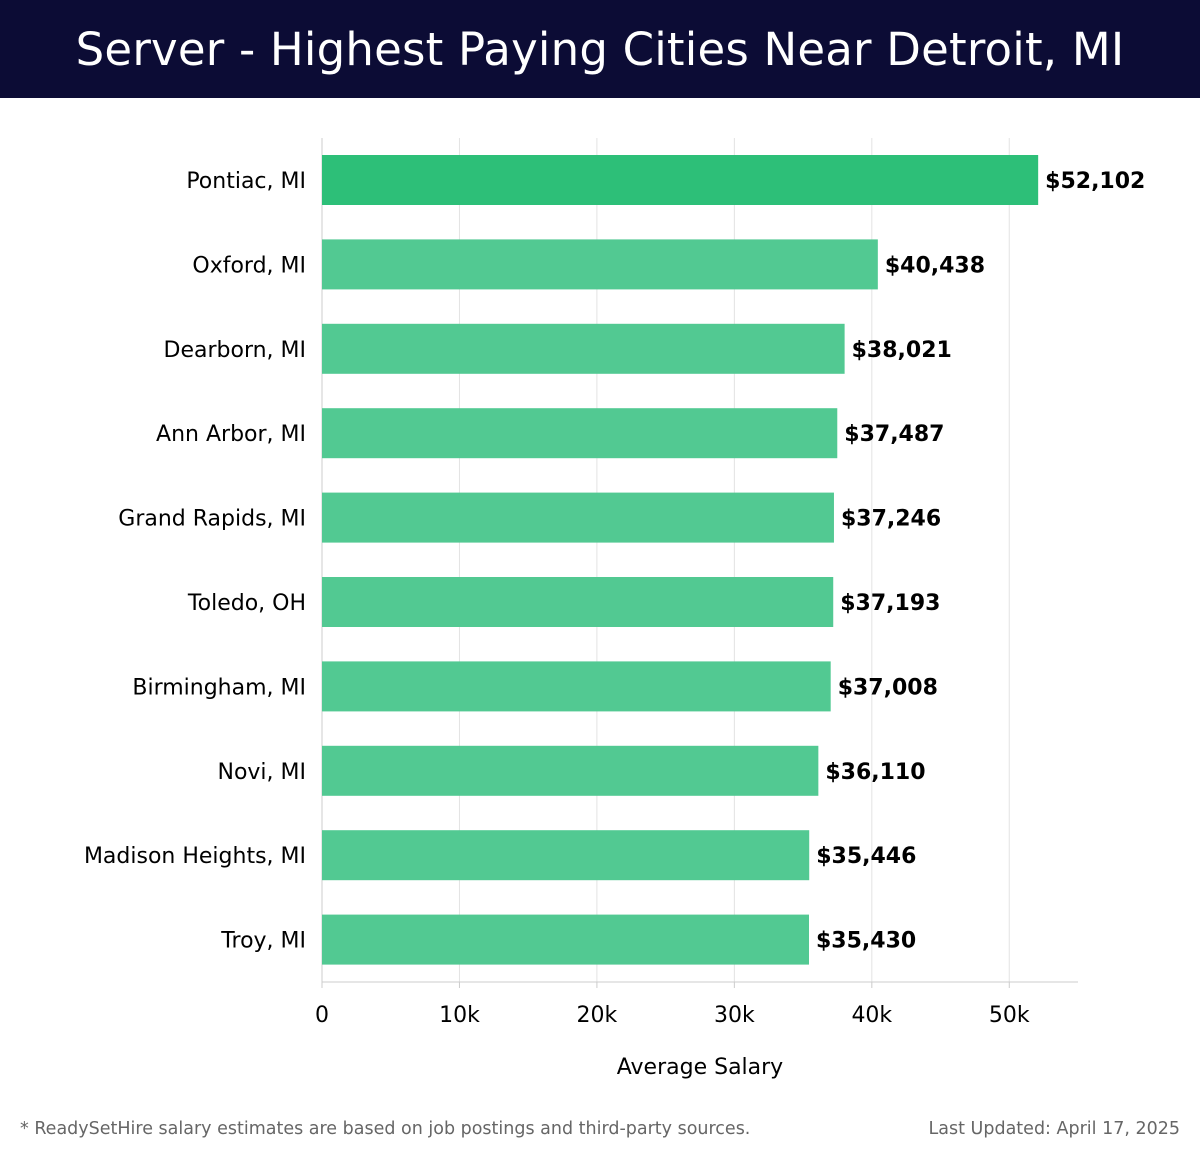  Describe the element at coordinates (888, 687) in the screenshot. I see `value-label: $37,008` at that location.